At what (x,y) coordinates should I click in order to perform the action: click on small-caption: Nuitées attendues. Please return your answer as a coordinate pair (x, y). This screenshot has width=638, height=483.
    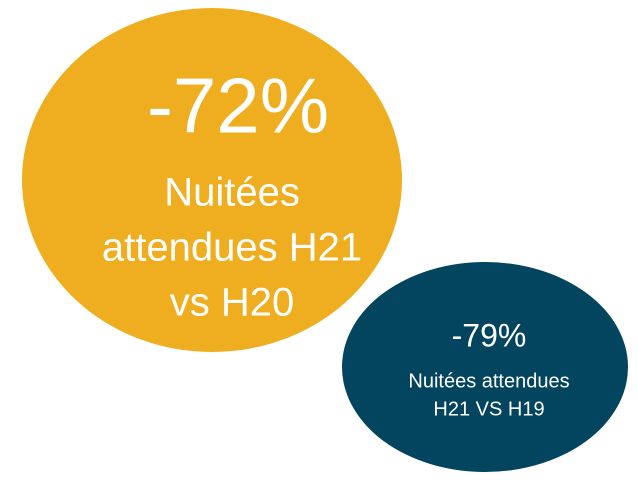
    Looking at the image, I should click on (488, 381).